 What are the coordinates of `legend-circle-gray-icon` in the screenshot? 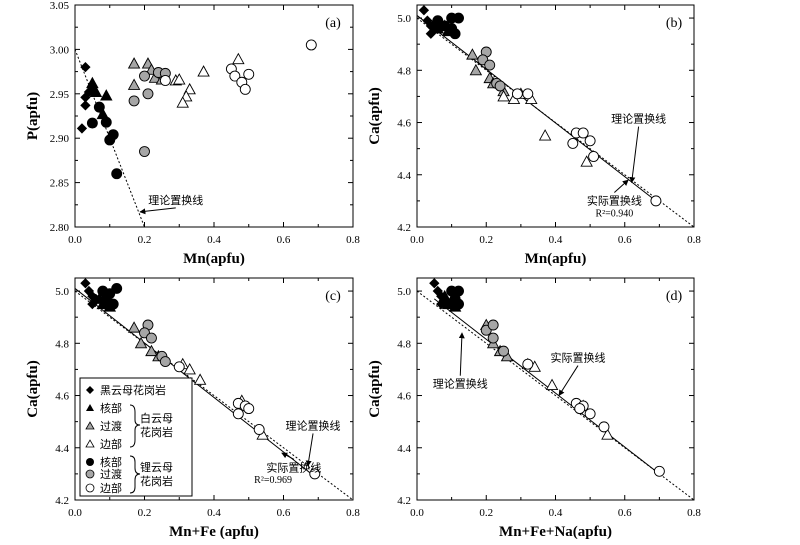 It's located at (90, 474).